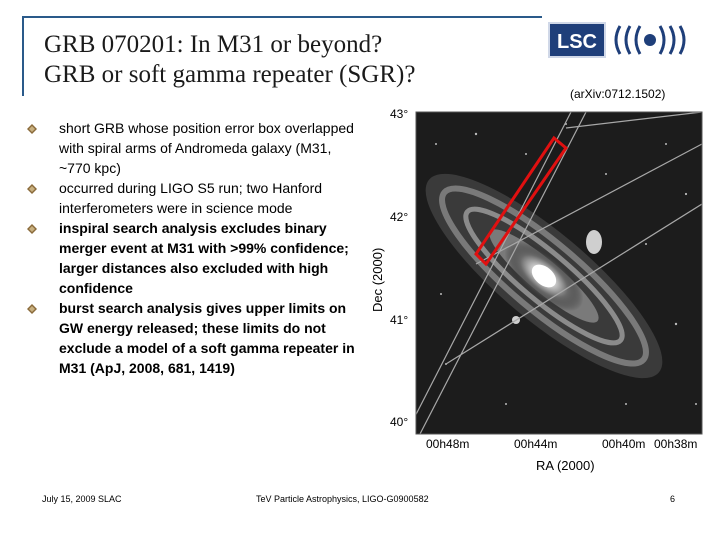 This screenshot has height=540, width=720. Describe the element at coordinates (535, 444) in the screenshot. I see `x-tick-label: 00h44m` at that location.